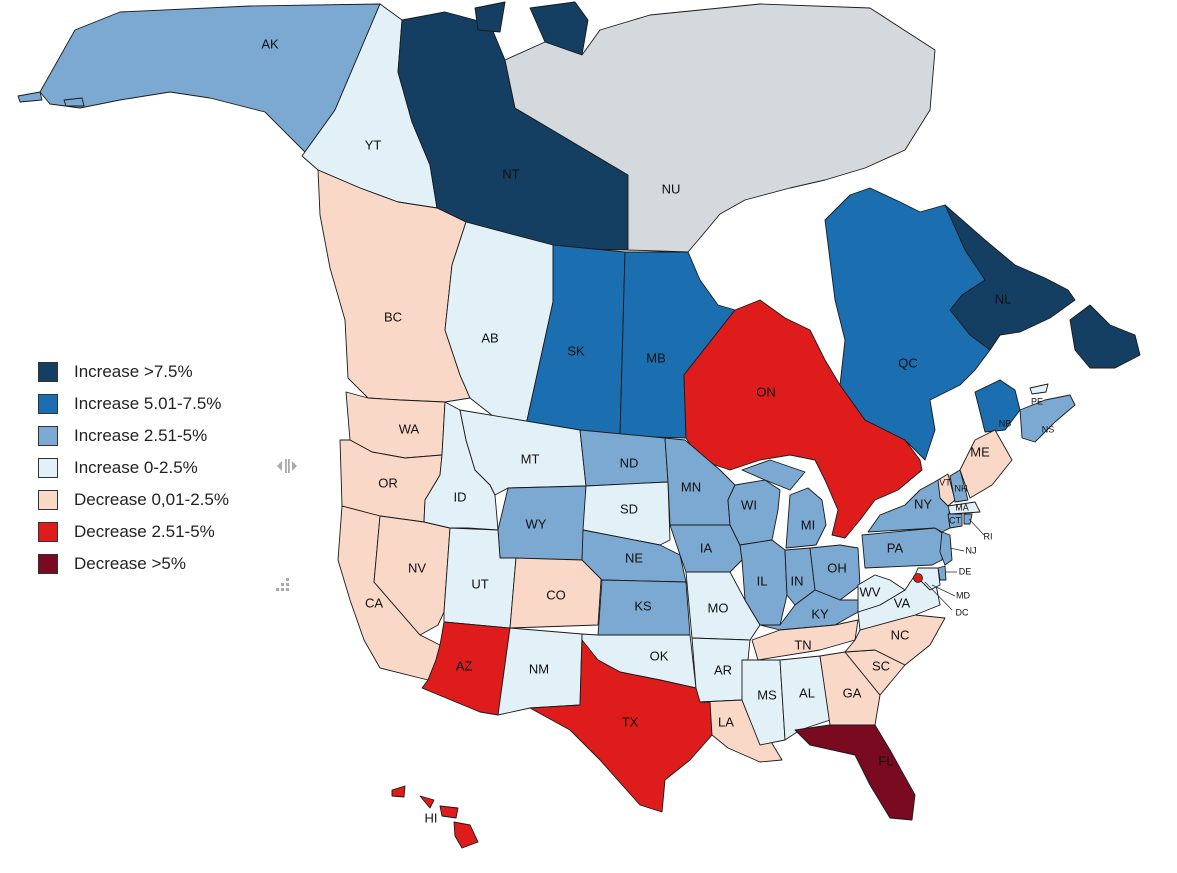  I want to click on region-label-sk: SK, so click(576, 350).